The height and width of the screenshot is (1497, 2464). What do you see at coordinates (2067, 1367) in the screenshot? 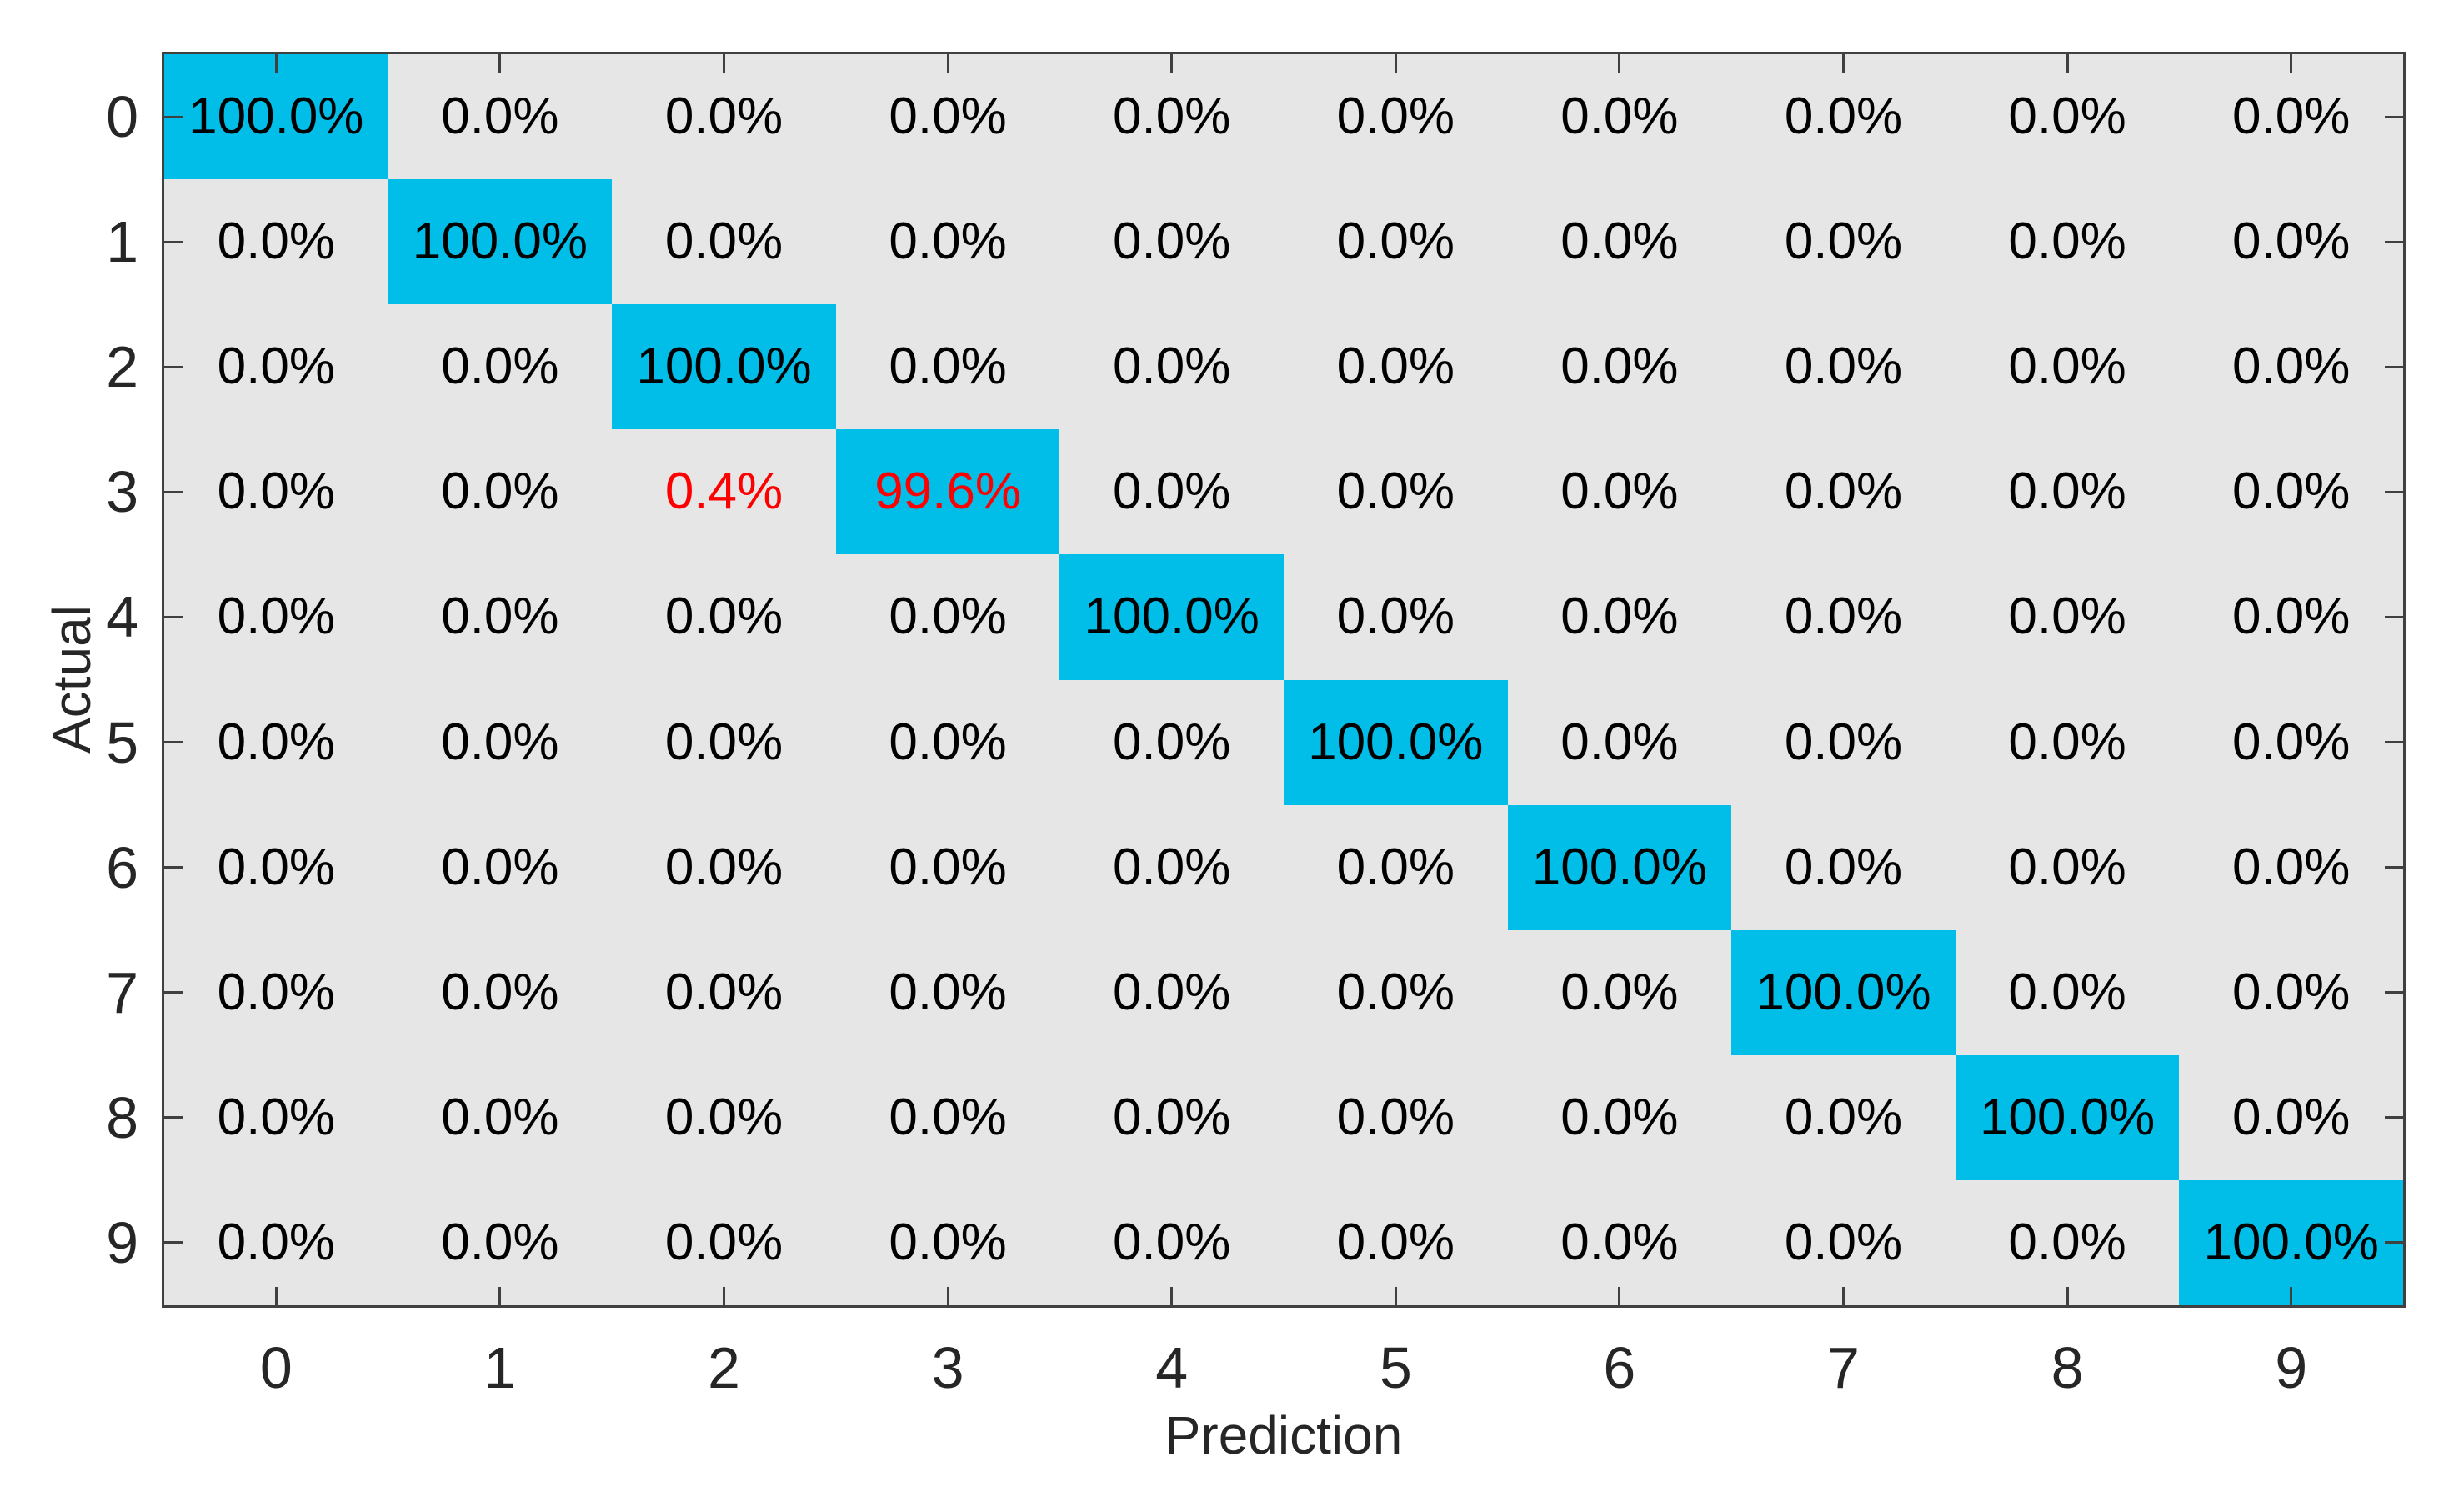
I see `x-tick-label: 8` at bounding box center [2067, 1367].